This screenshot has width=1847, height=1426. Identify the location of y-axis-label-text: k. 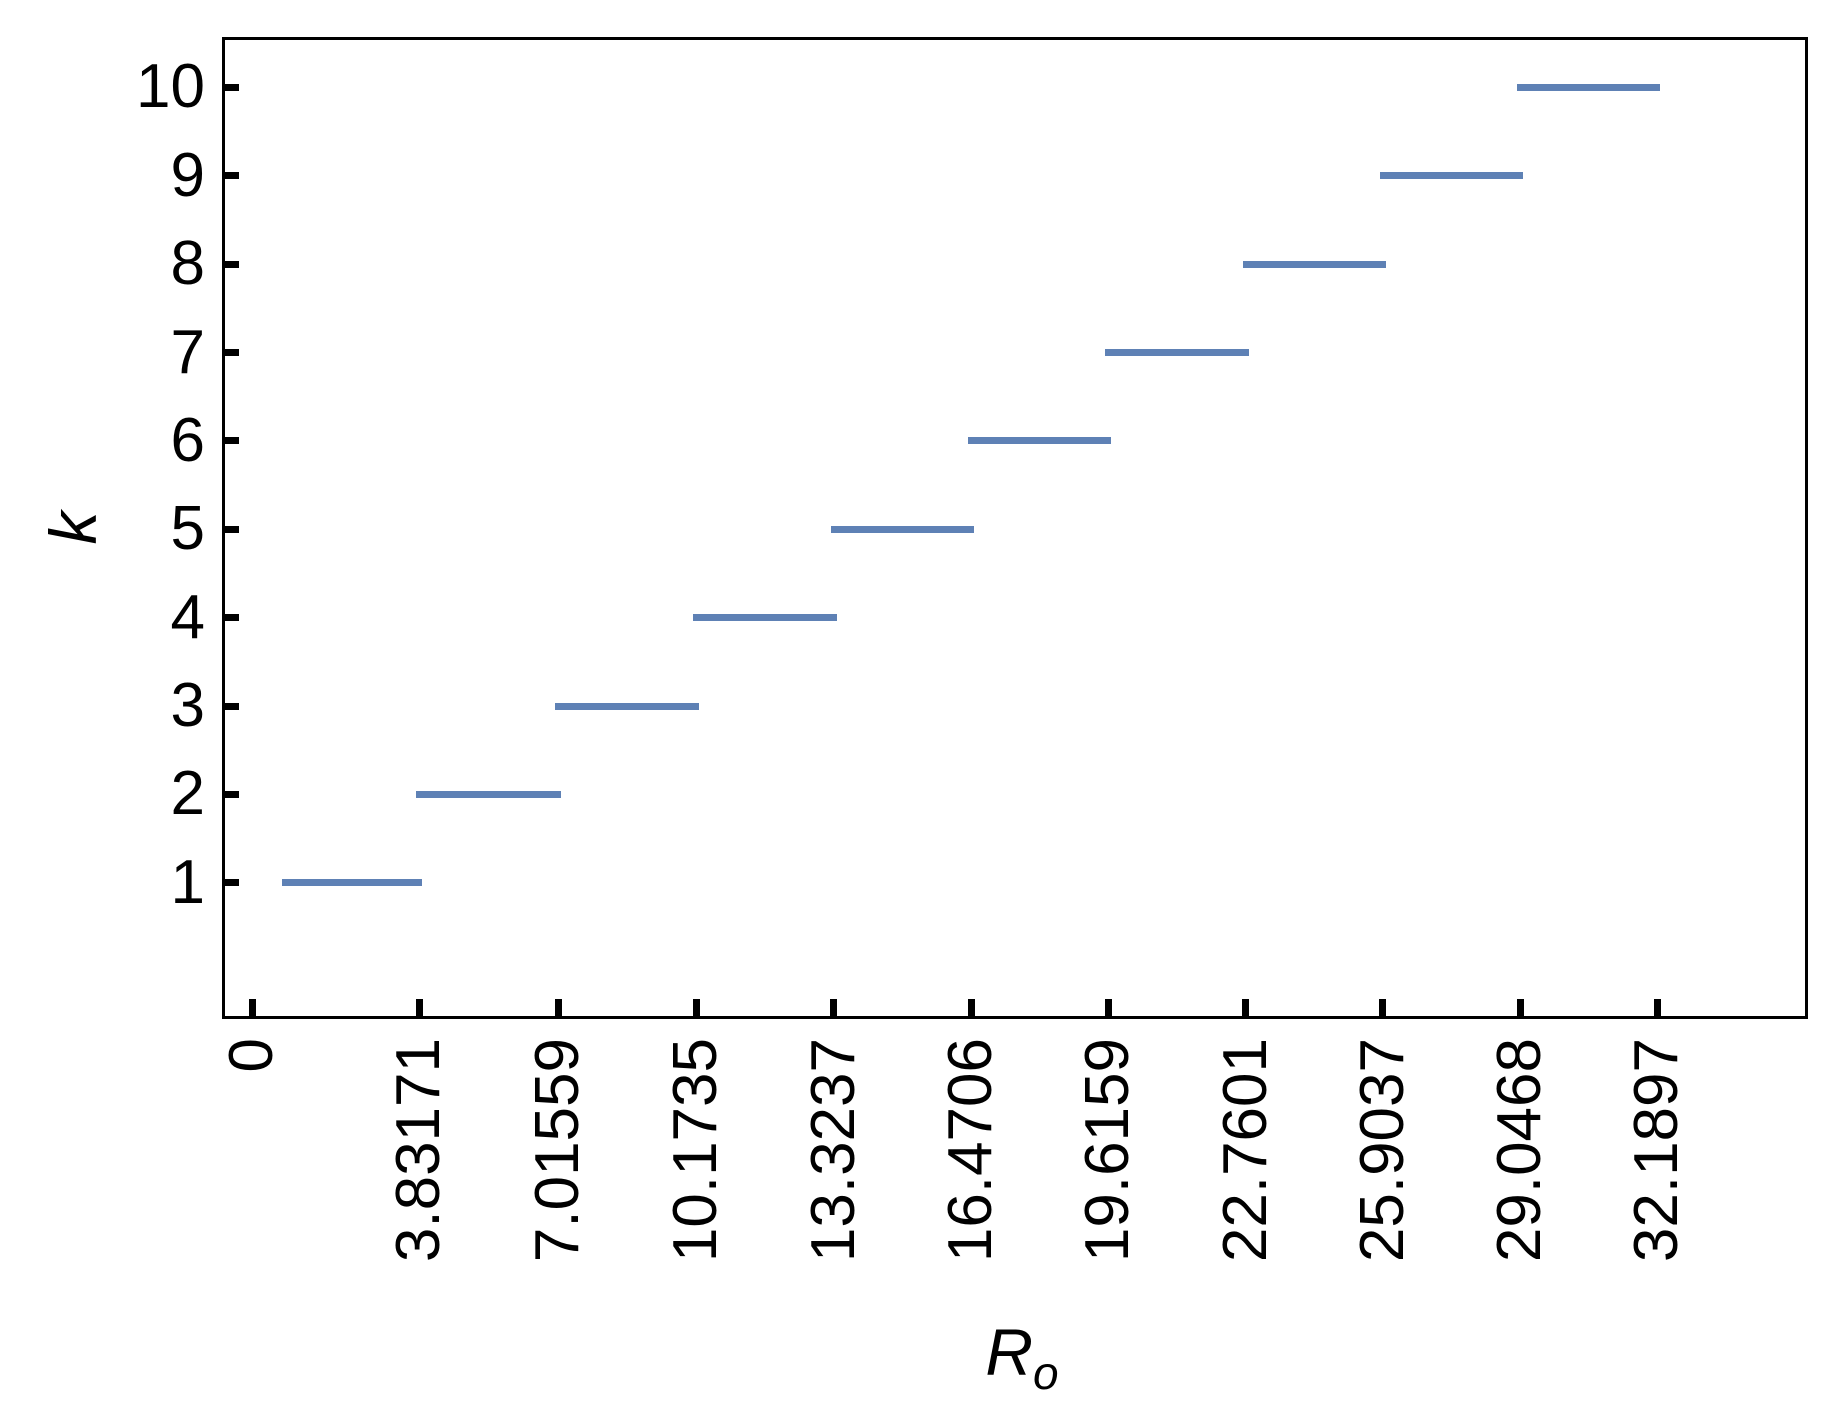
(73, 528).